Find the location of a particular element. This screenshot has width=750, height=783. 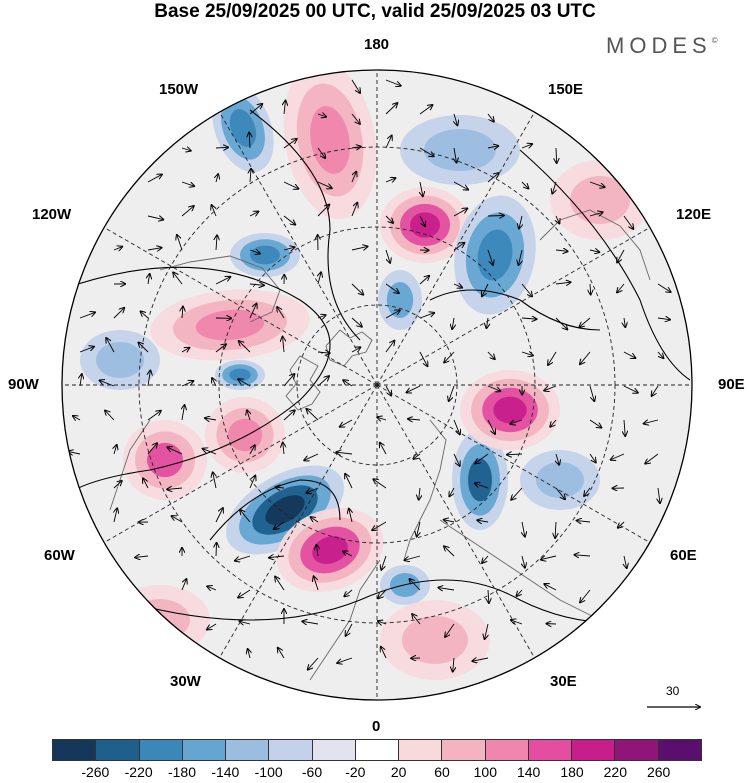

legend-tick-label: -140 is located at coordinates (225, 772).